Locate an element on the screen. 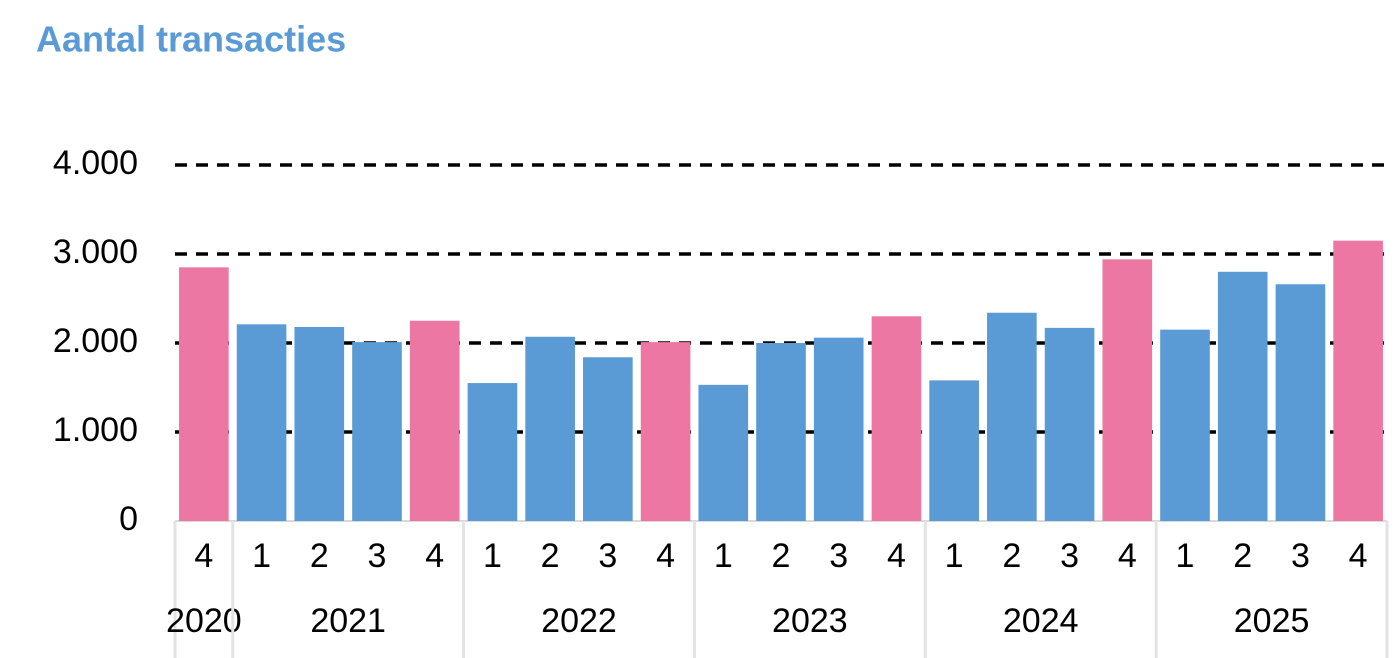 The width and height of the screenshot is (1399, 658). y-tick-label: 1.000 is located at coordinates (95, 430).